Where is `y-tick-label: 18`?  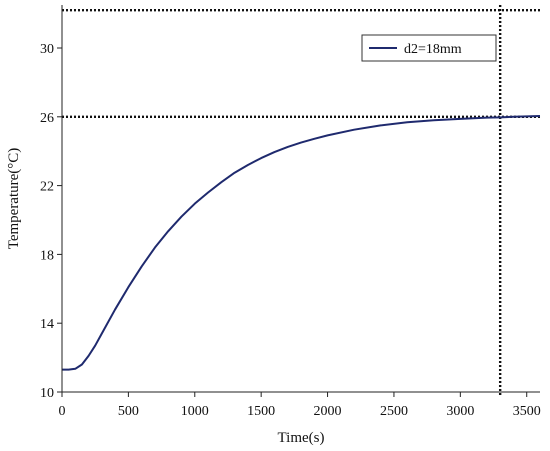
y-tick-label: 18 is located at coordinates (47, 255).